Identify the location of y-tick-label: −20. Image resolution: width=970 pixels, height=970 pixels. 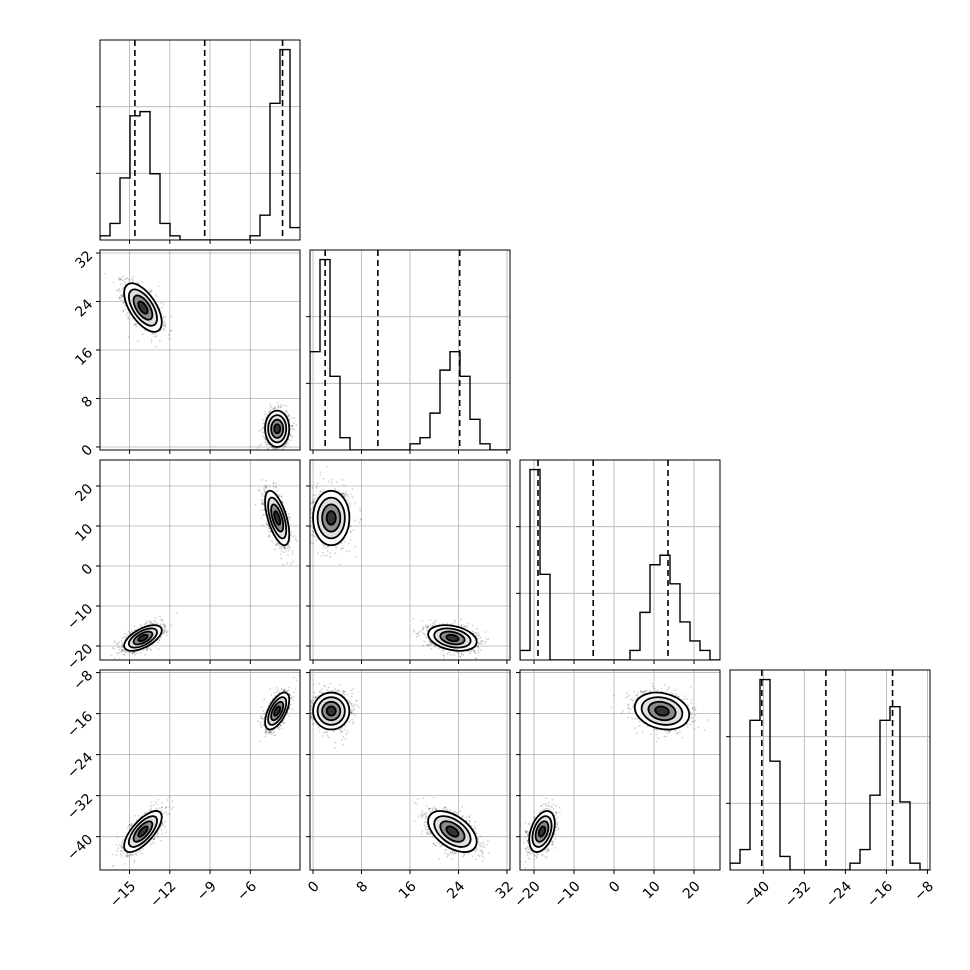
(80, 657).